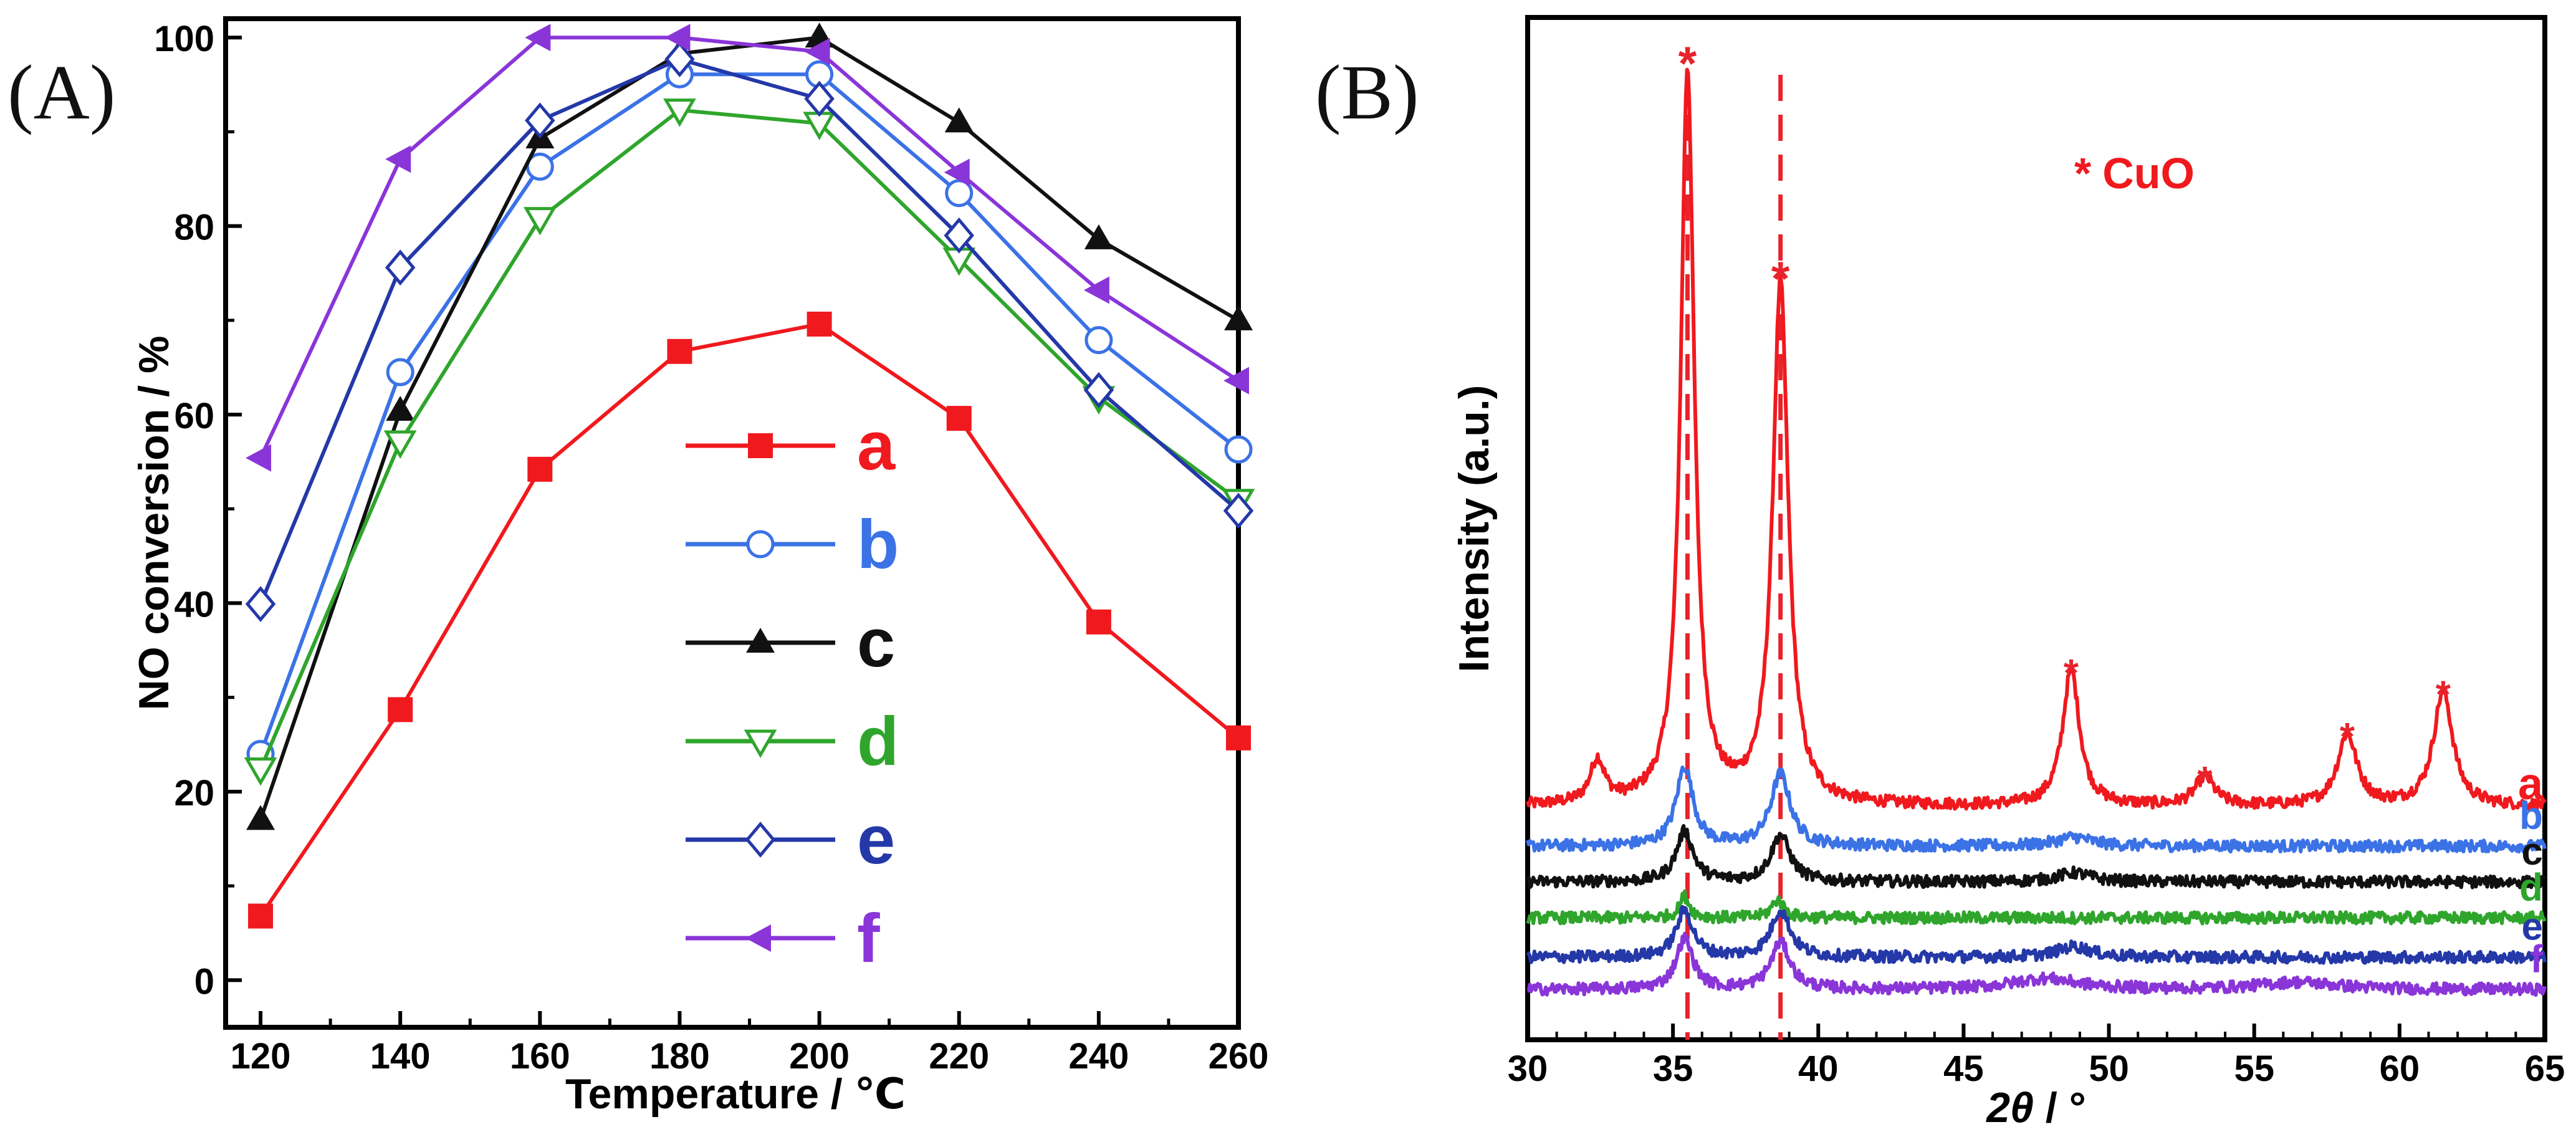  I want to click on x-tick-label: 180, so click(679, 1056).